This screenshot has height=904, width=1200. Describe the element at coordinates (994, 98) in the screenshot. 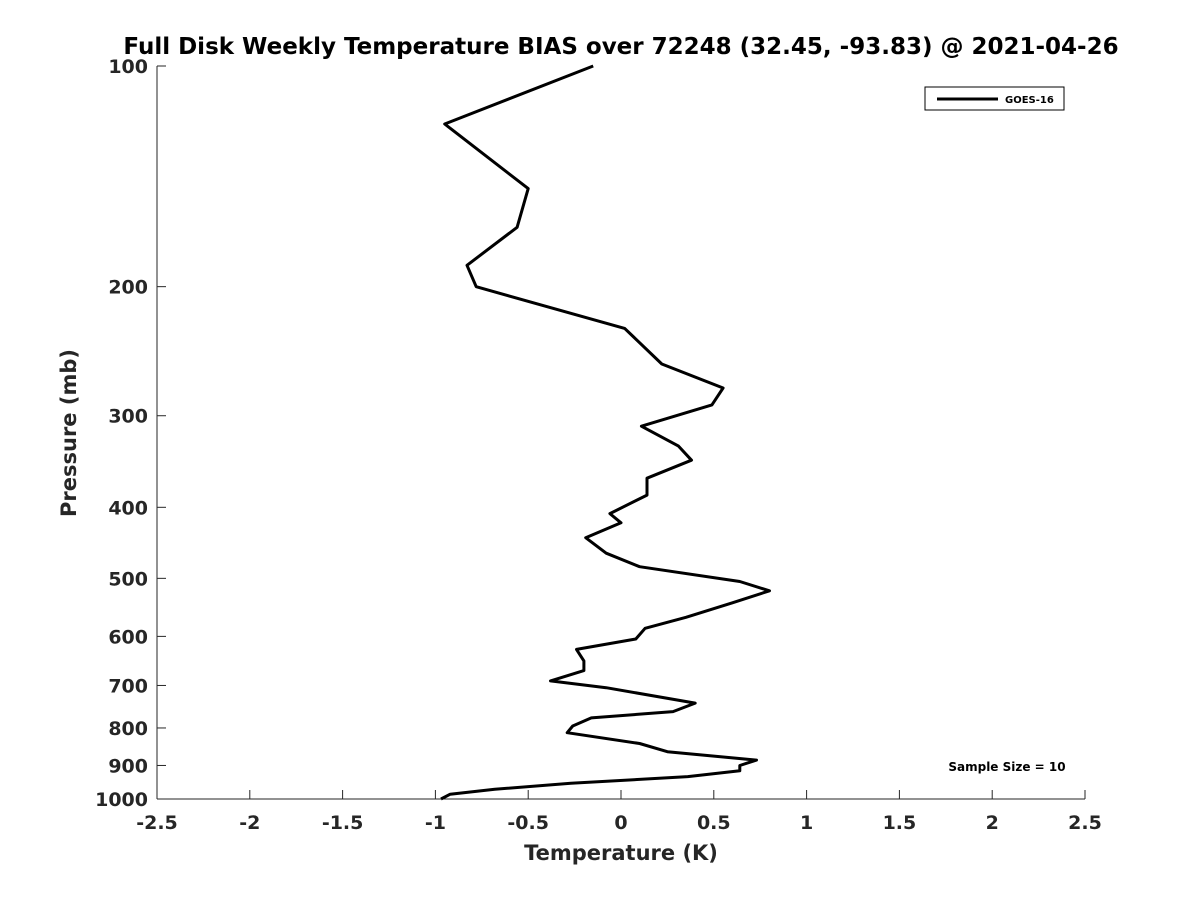

I see `legend: GOES-16` at that location.